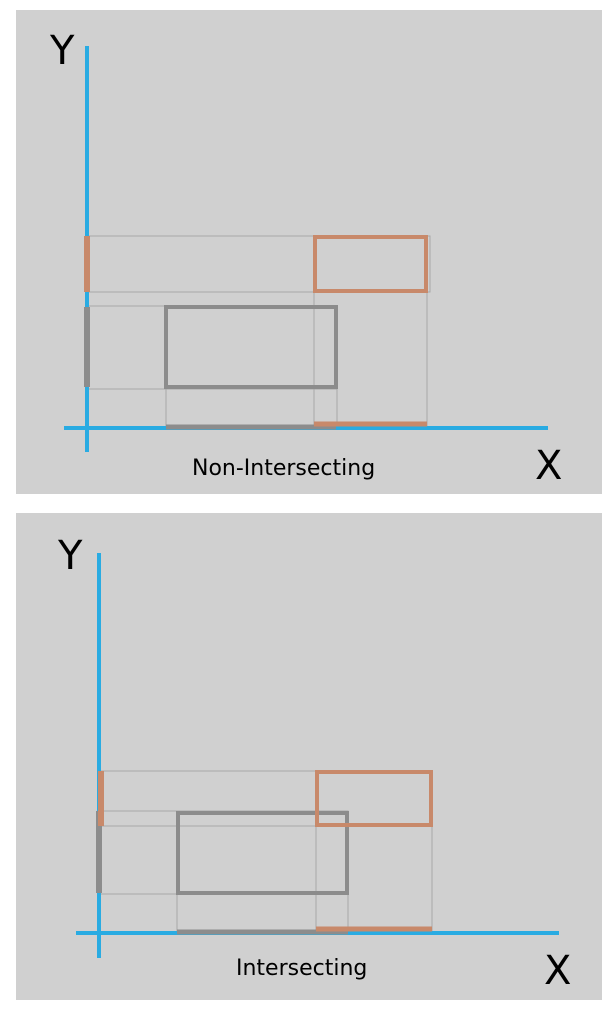  Describe the element at coordinates (283, 468) in the screenshot. I see `panel-caption: Non-Intersecting` at that location.